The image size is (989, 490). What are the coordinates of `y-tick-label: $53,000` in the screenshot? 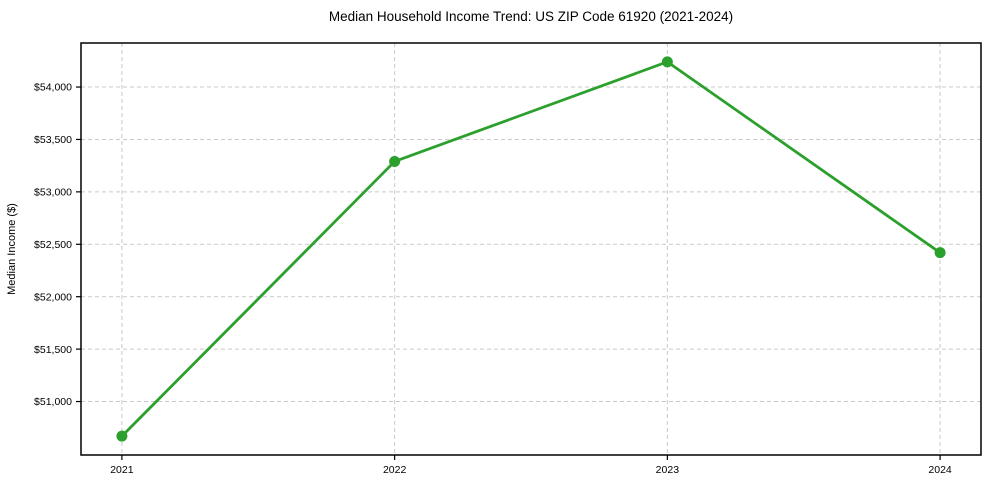 It's located at (53, 193).